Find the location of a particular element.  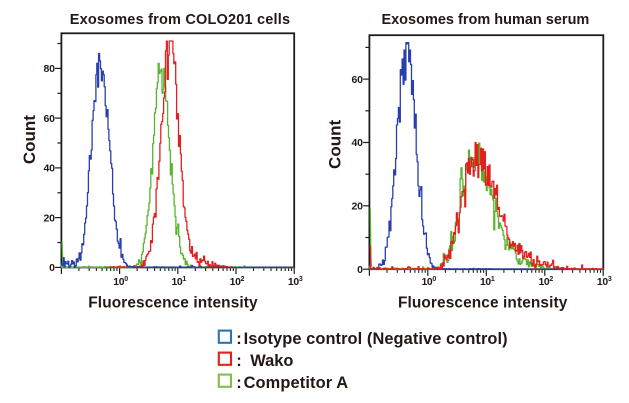

svg-text::Competitor A: : Competitor A is located at coordinates (292, 383).